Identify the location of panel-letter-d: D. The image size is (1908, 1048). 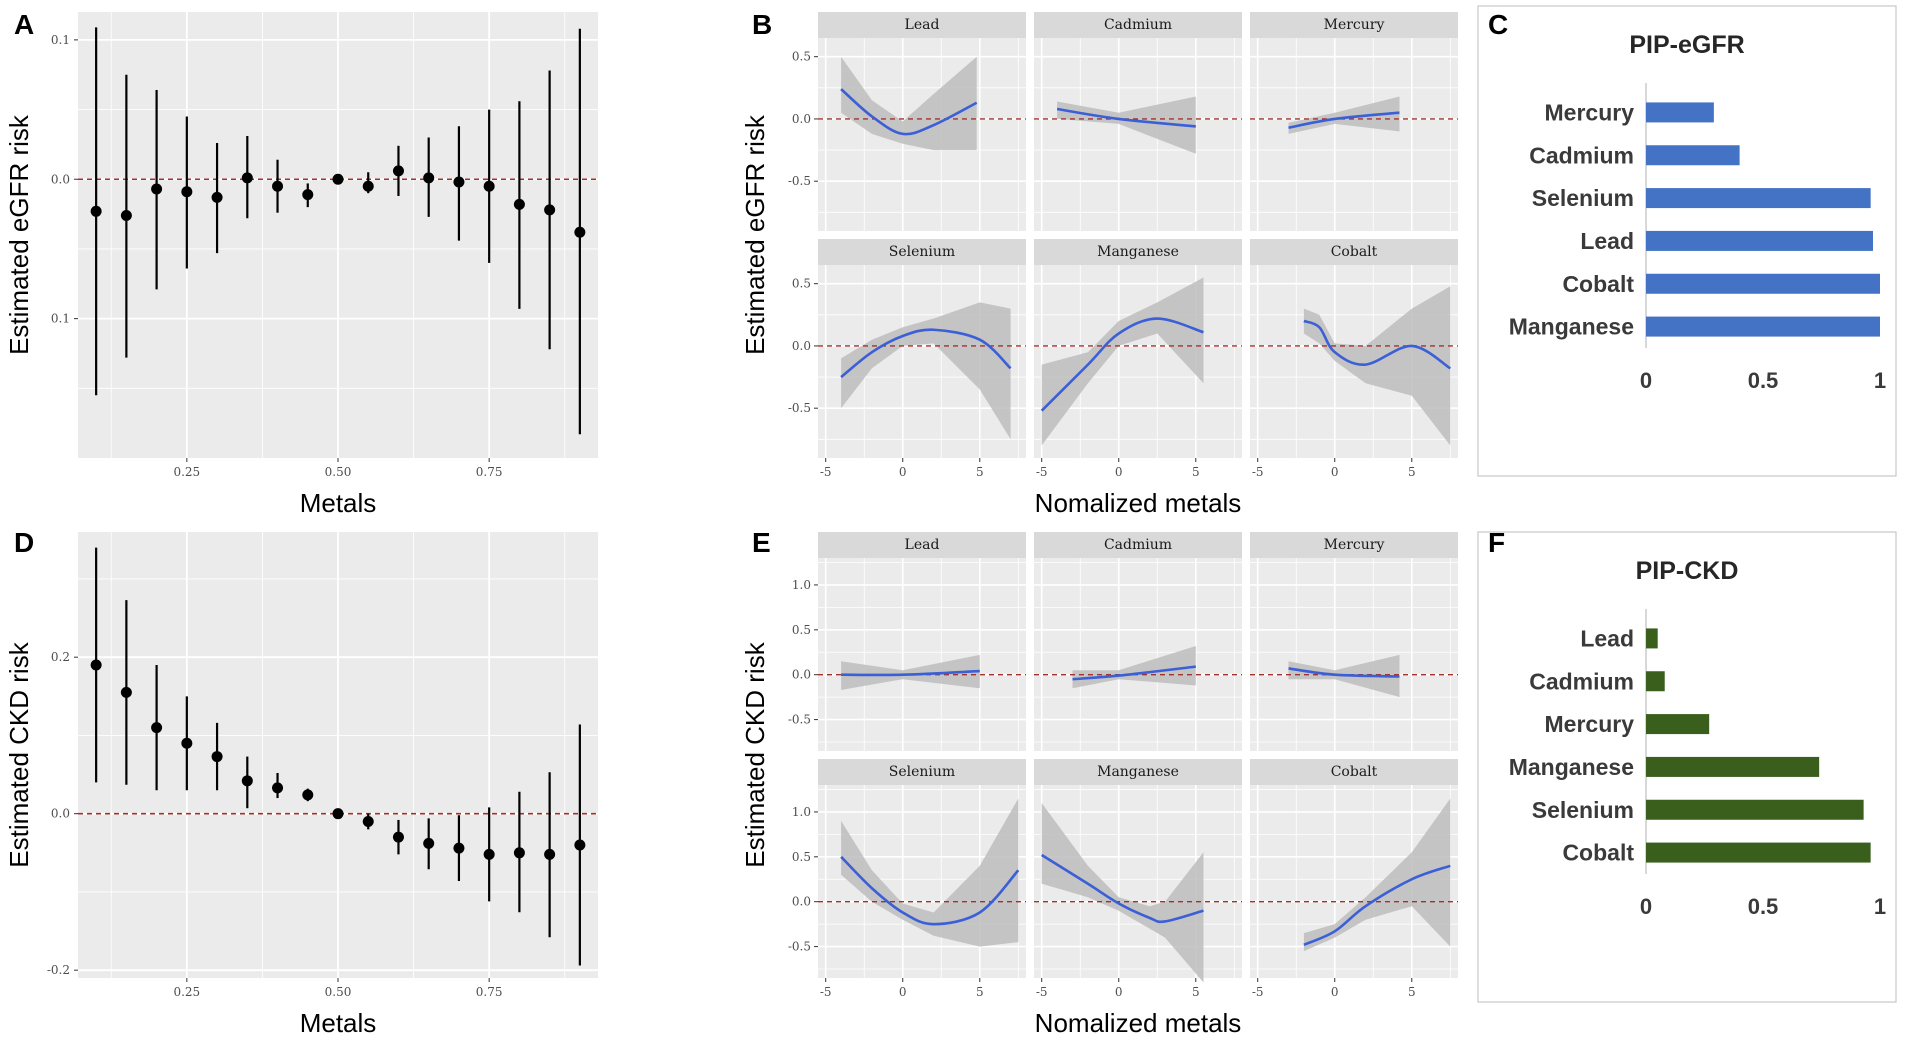
(24, 542).